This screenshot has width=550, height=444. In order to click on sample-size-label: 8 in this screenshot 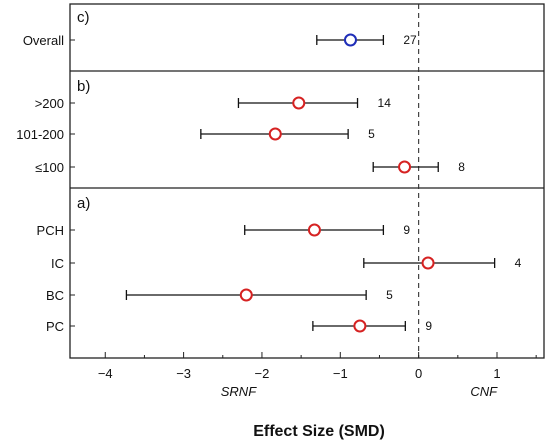, I will do `click(461, 167)`.